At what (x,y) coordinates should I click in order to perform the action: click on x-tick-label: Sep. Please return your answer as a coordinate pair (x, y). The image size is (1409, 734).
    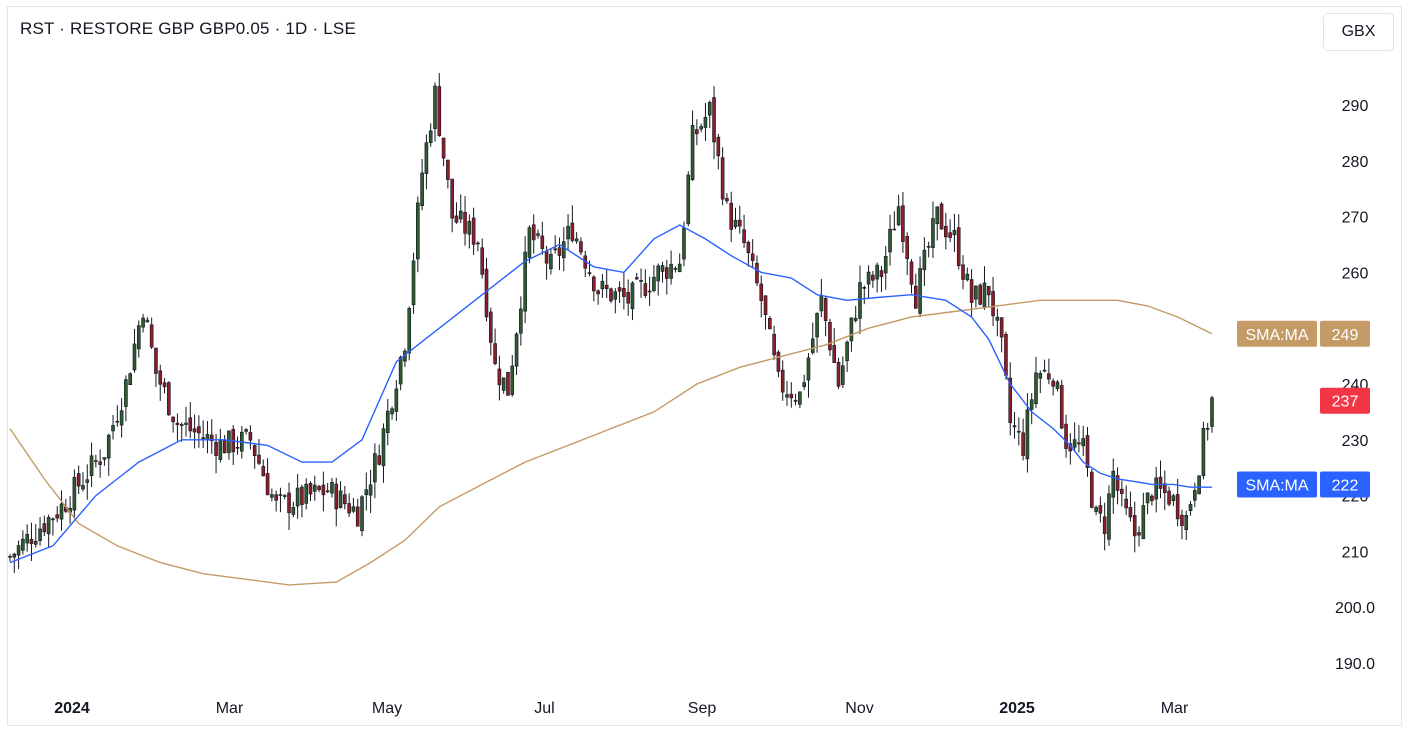
    Looking at the image, I should click on (702, 708).